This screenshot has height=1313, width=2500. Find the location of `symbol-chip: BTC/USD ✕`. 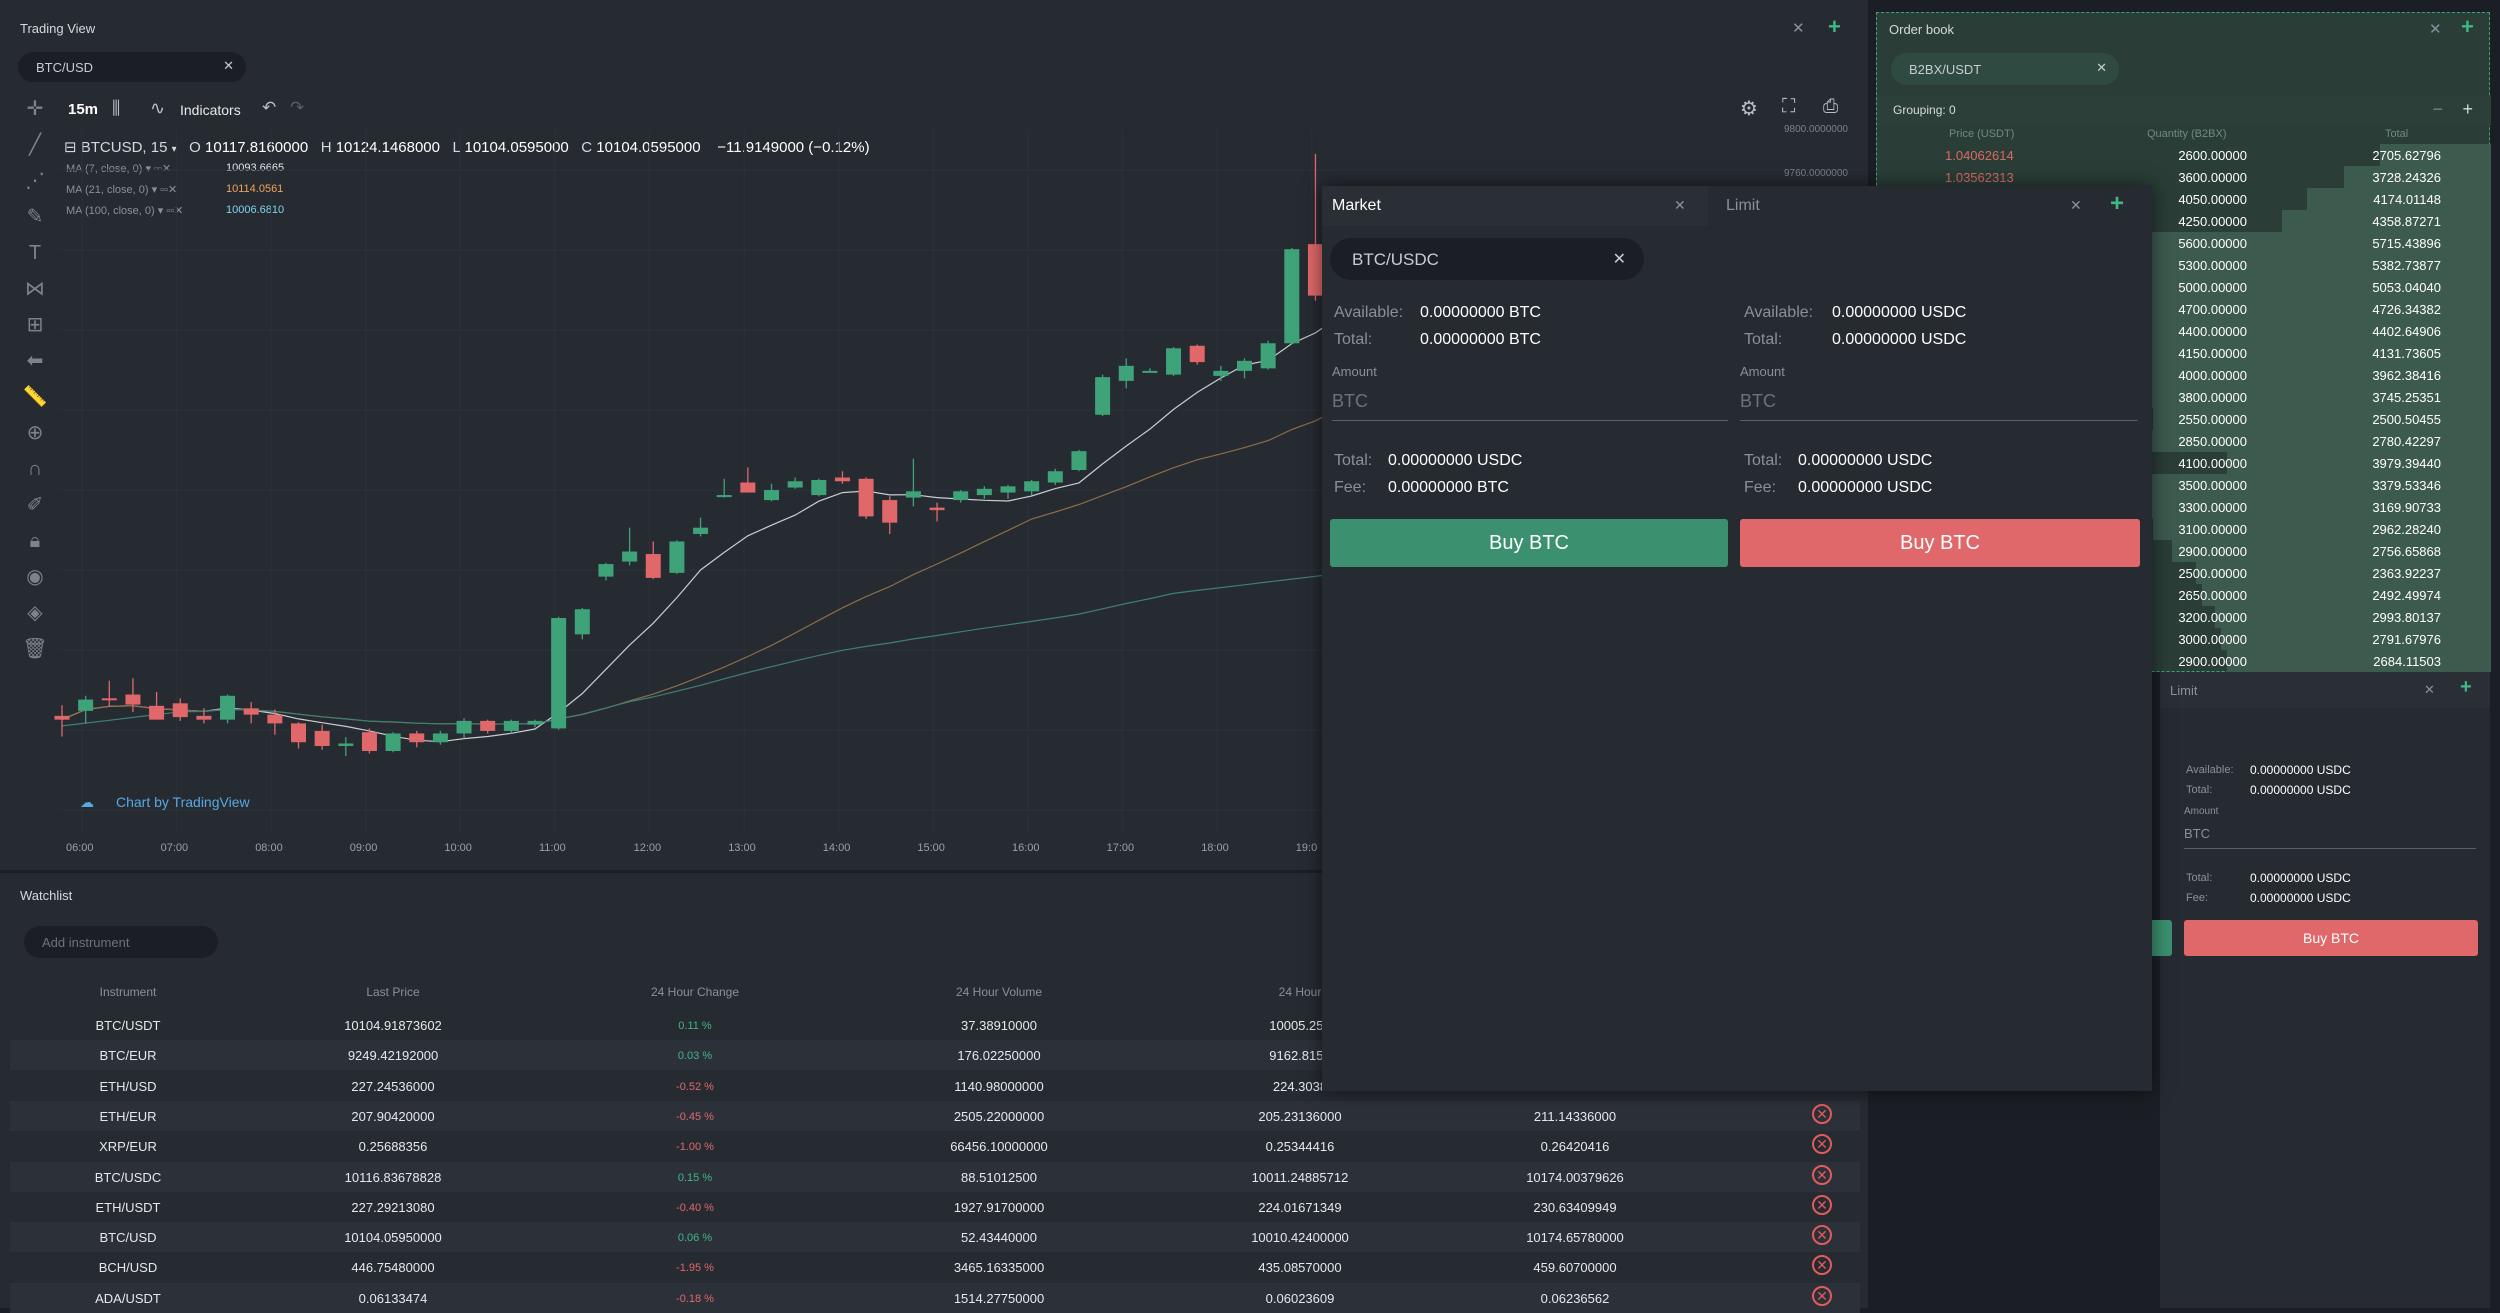

symbol-chip: BTC/USD ✕ is located at coordinates (132, 67).